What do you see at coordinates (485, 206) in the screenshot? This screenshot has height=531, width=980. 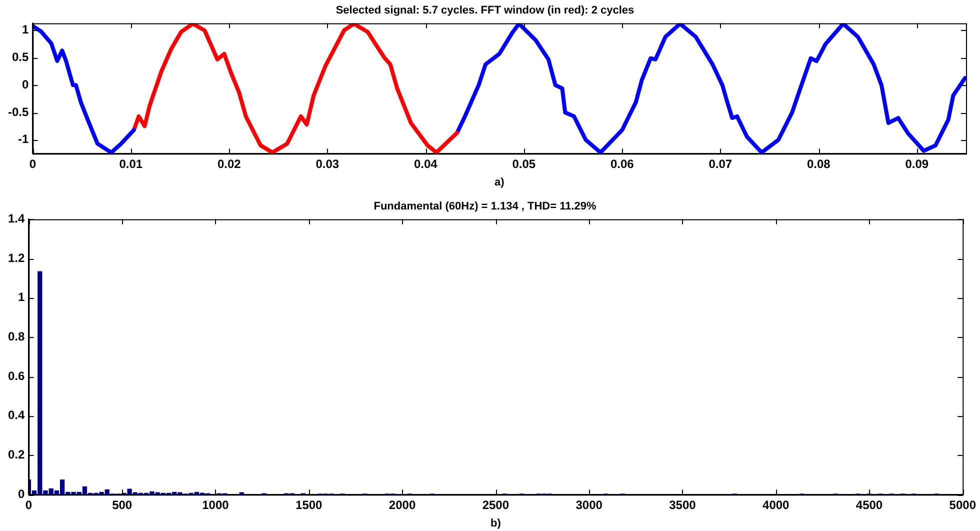 I see `chart-title: Fundamental (60Hz) = 1.134 , THD= 11.29%` at bounding box center [485, 206].